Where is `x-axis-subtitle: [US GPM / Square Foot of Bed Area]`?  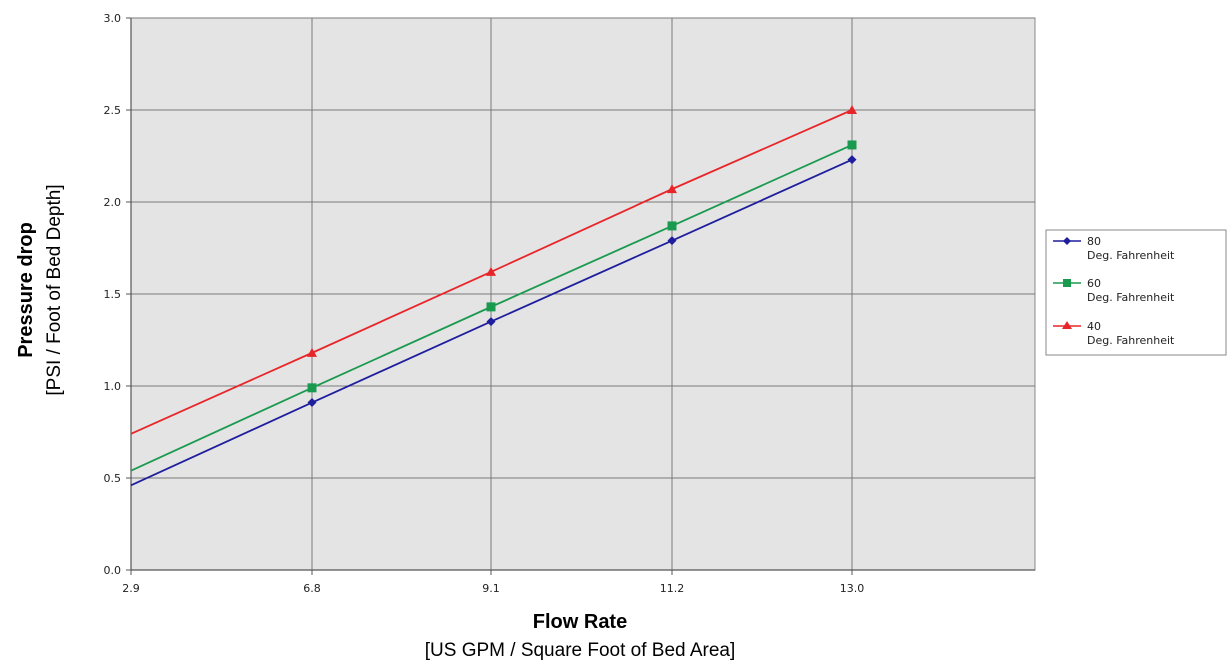 x-axis-subtitle: [US GPM / Square Foot of Bed Area] is located at coordinates (580, 650).